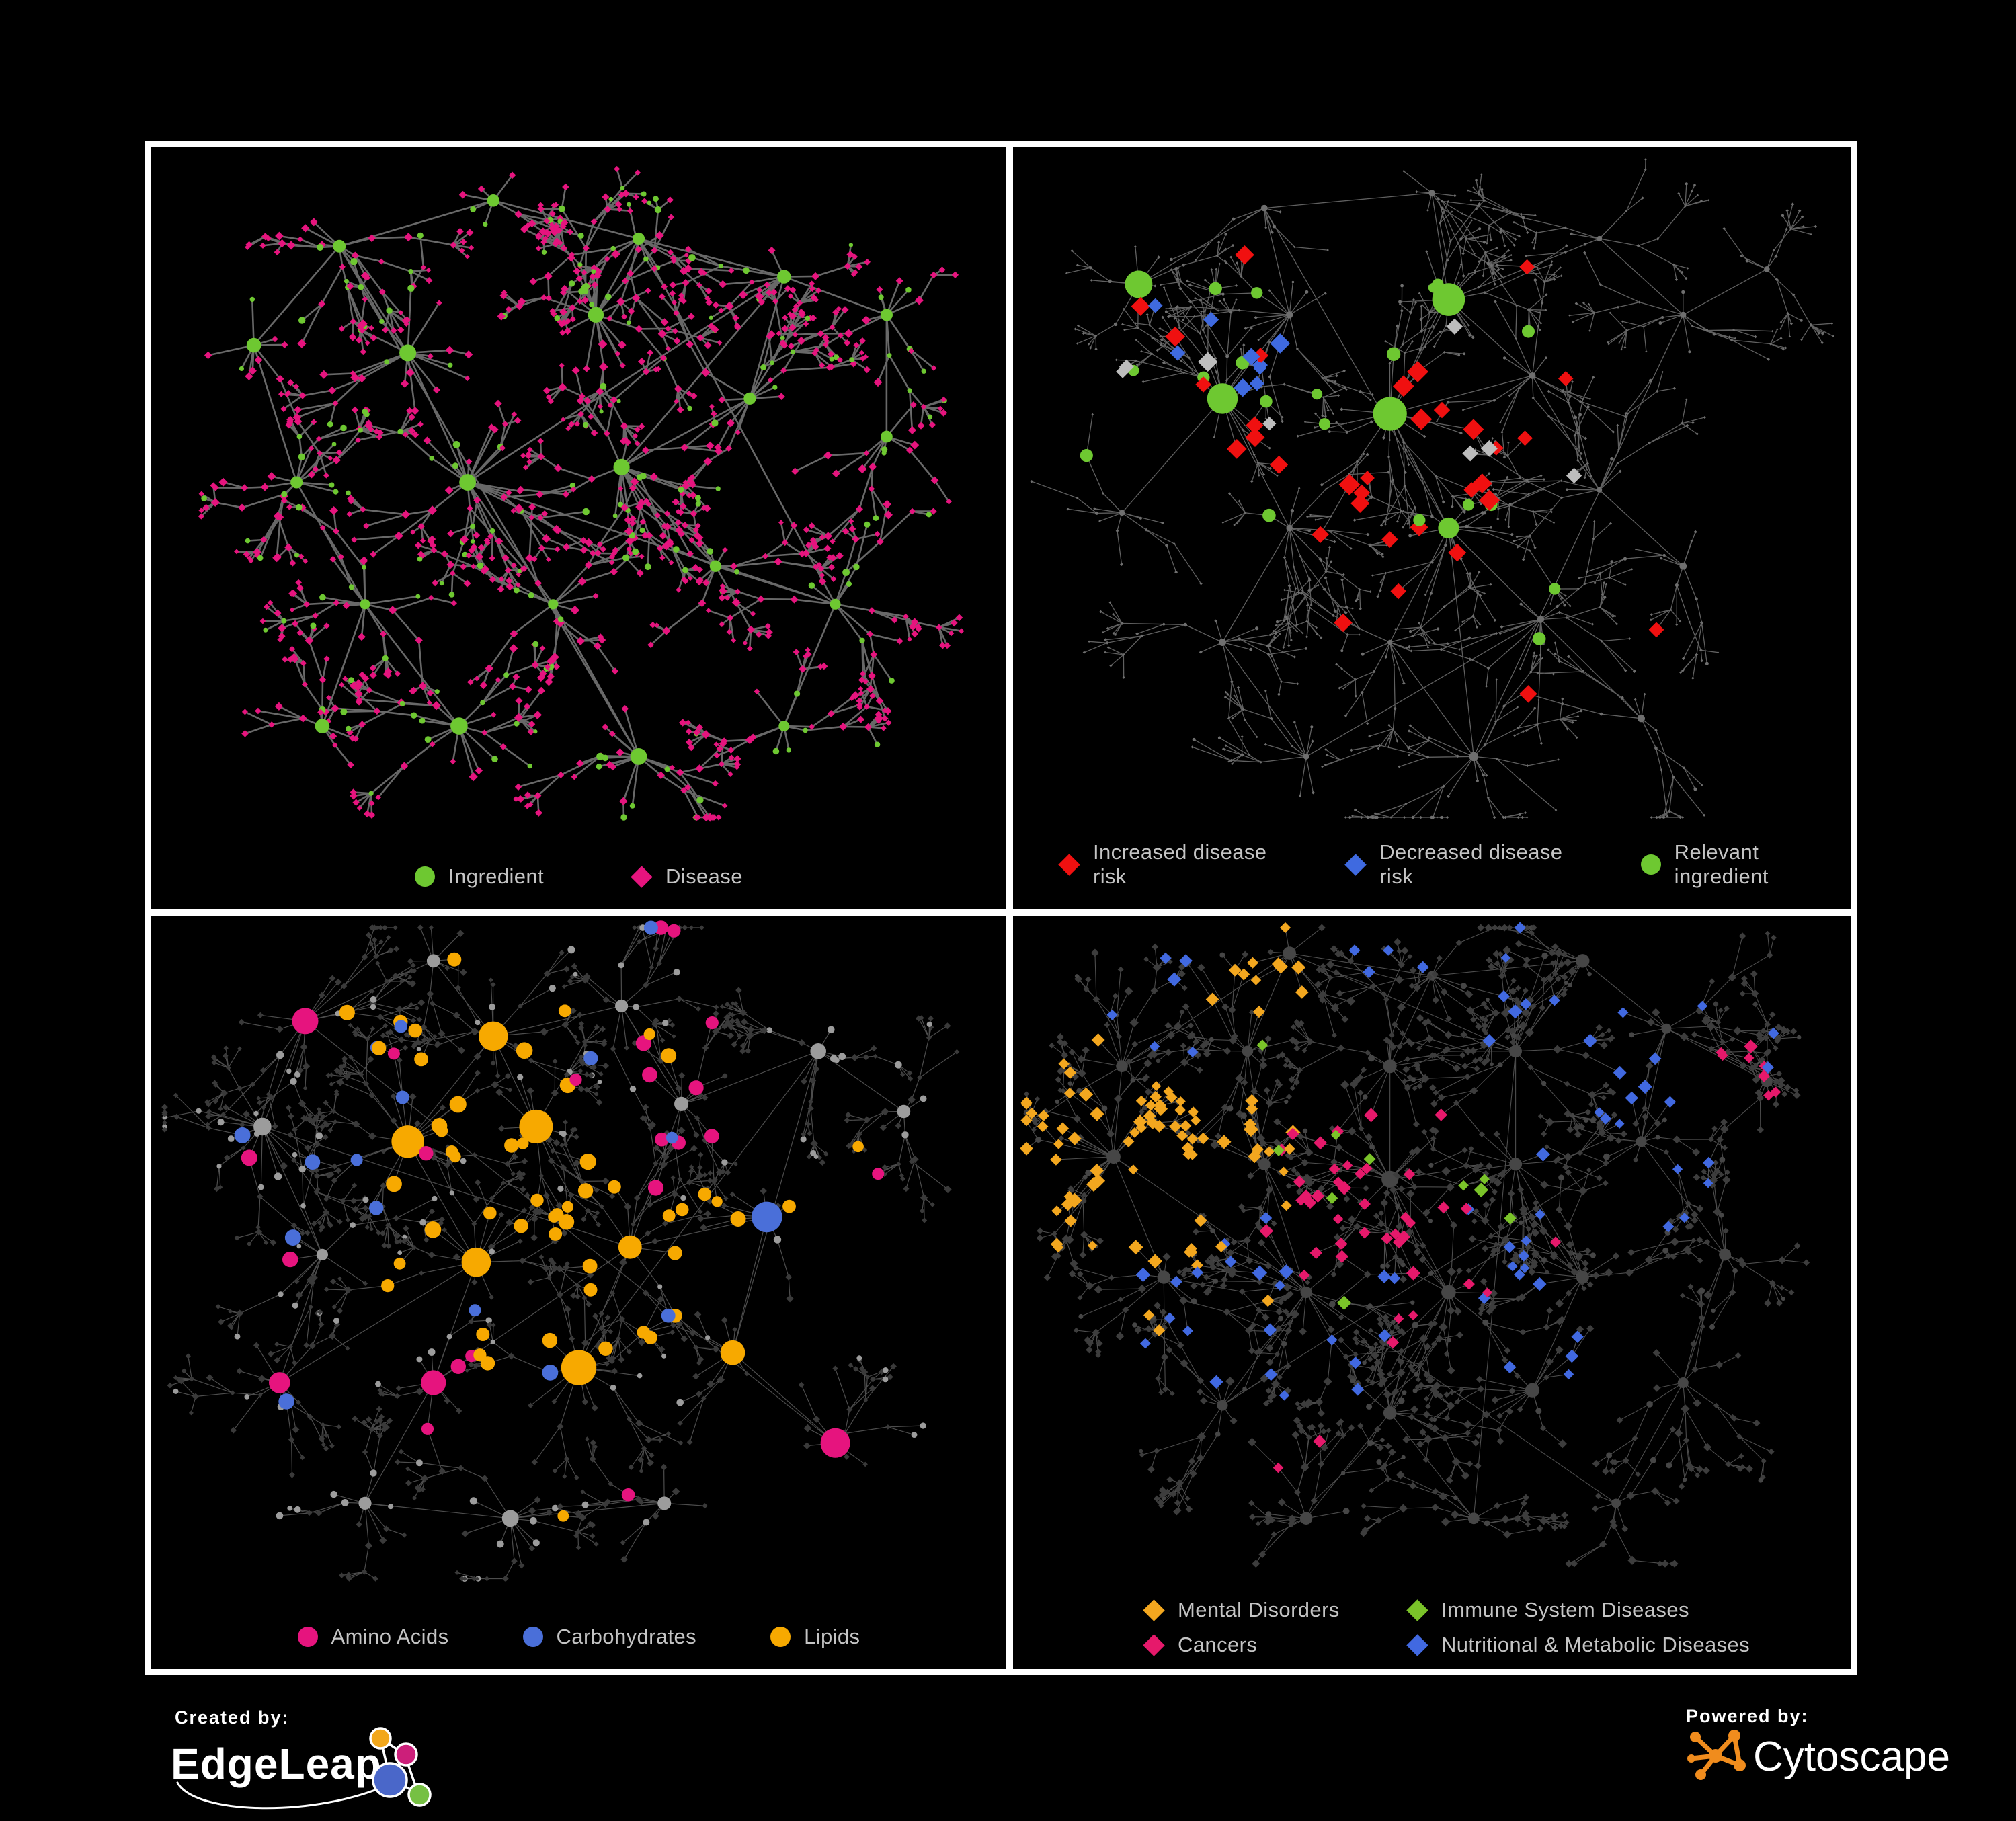 This screenshot has height=1821, width=2016. I want to click on decreased-risk-diamond-icon, so click(1355, 864).